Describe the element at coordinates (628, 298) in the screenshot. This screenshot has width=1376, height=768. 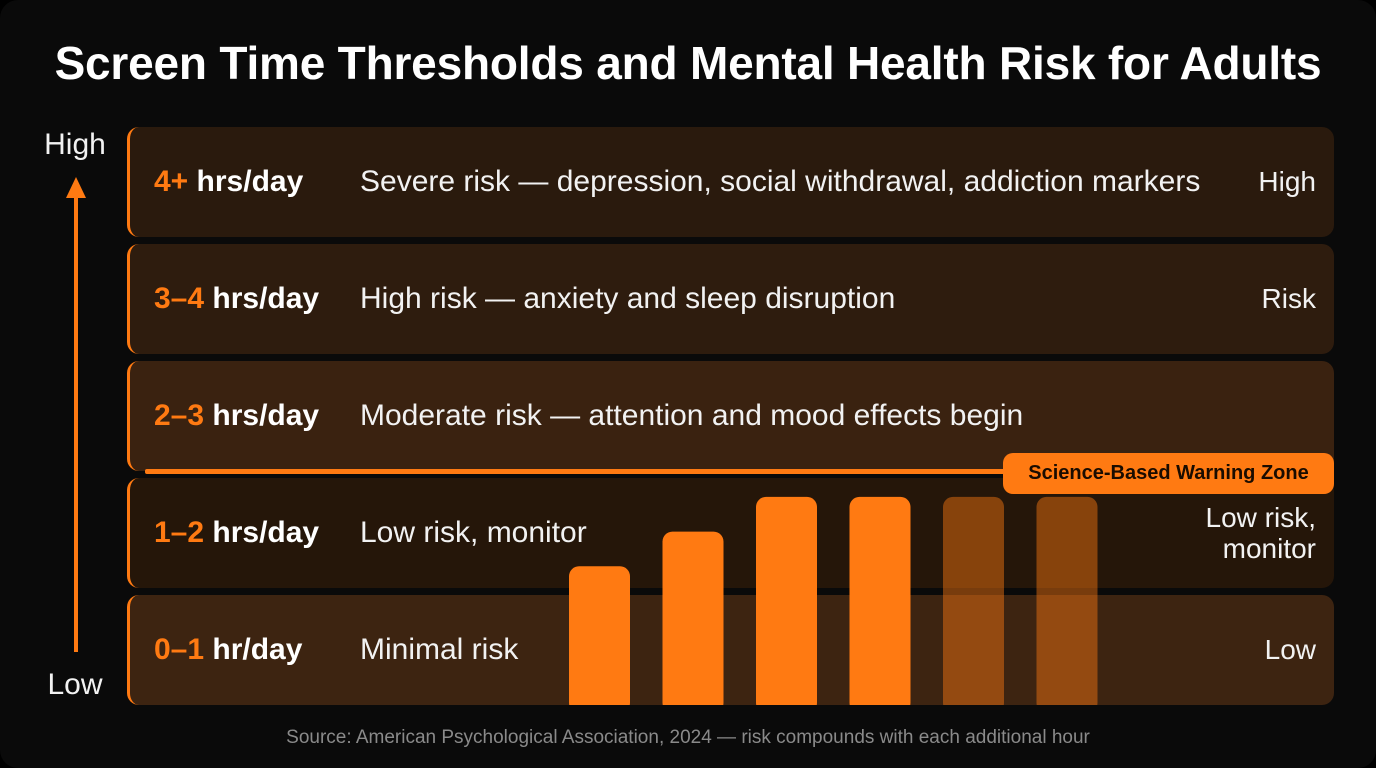
I see `tier-description: High risk — anxiety and sleep disruption` at that location.